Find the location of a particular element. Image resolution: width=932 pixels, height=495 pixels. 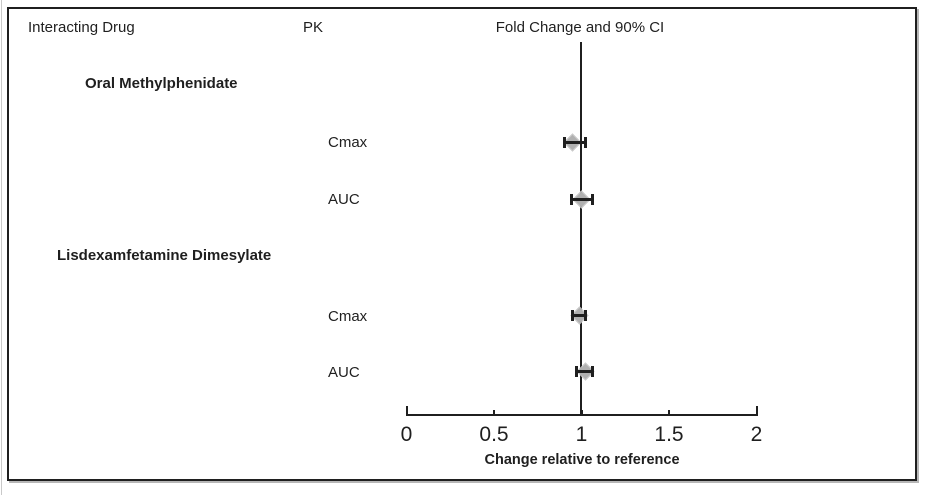

axis-tick-label: 1.5 is located at coordinates (669, 434).